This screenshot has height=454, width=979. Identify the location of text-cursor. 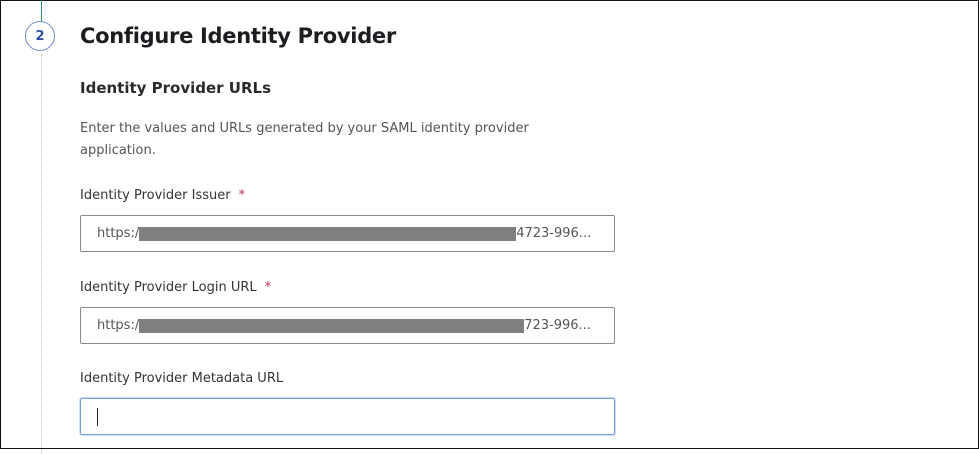
(97, 416).